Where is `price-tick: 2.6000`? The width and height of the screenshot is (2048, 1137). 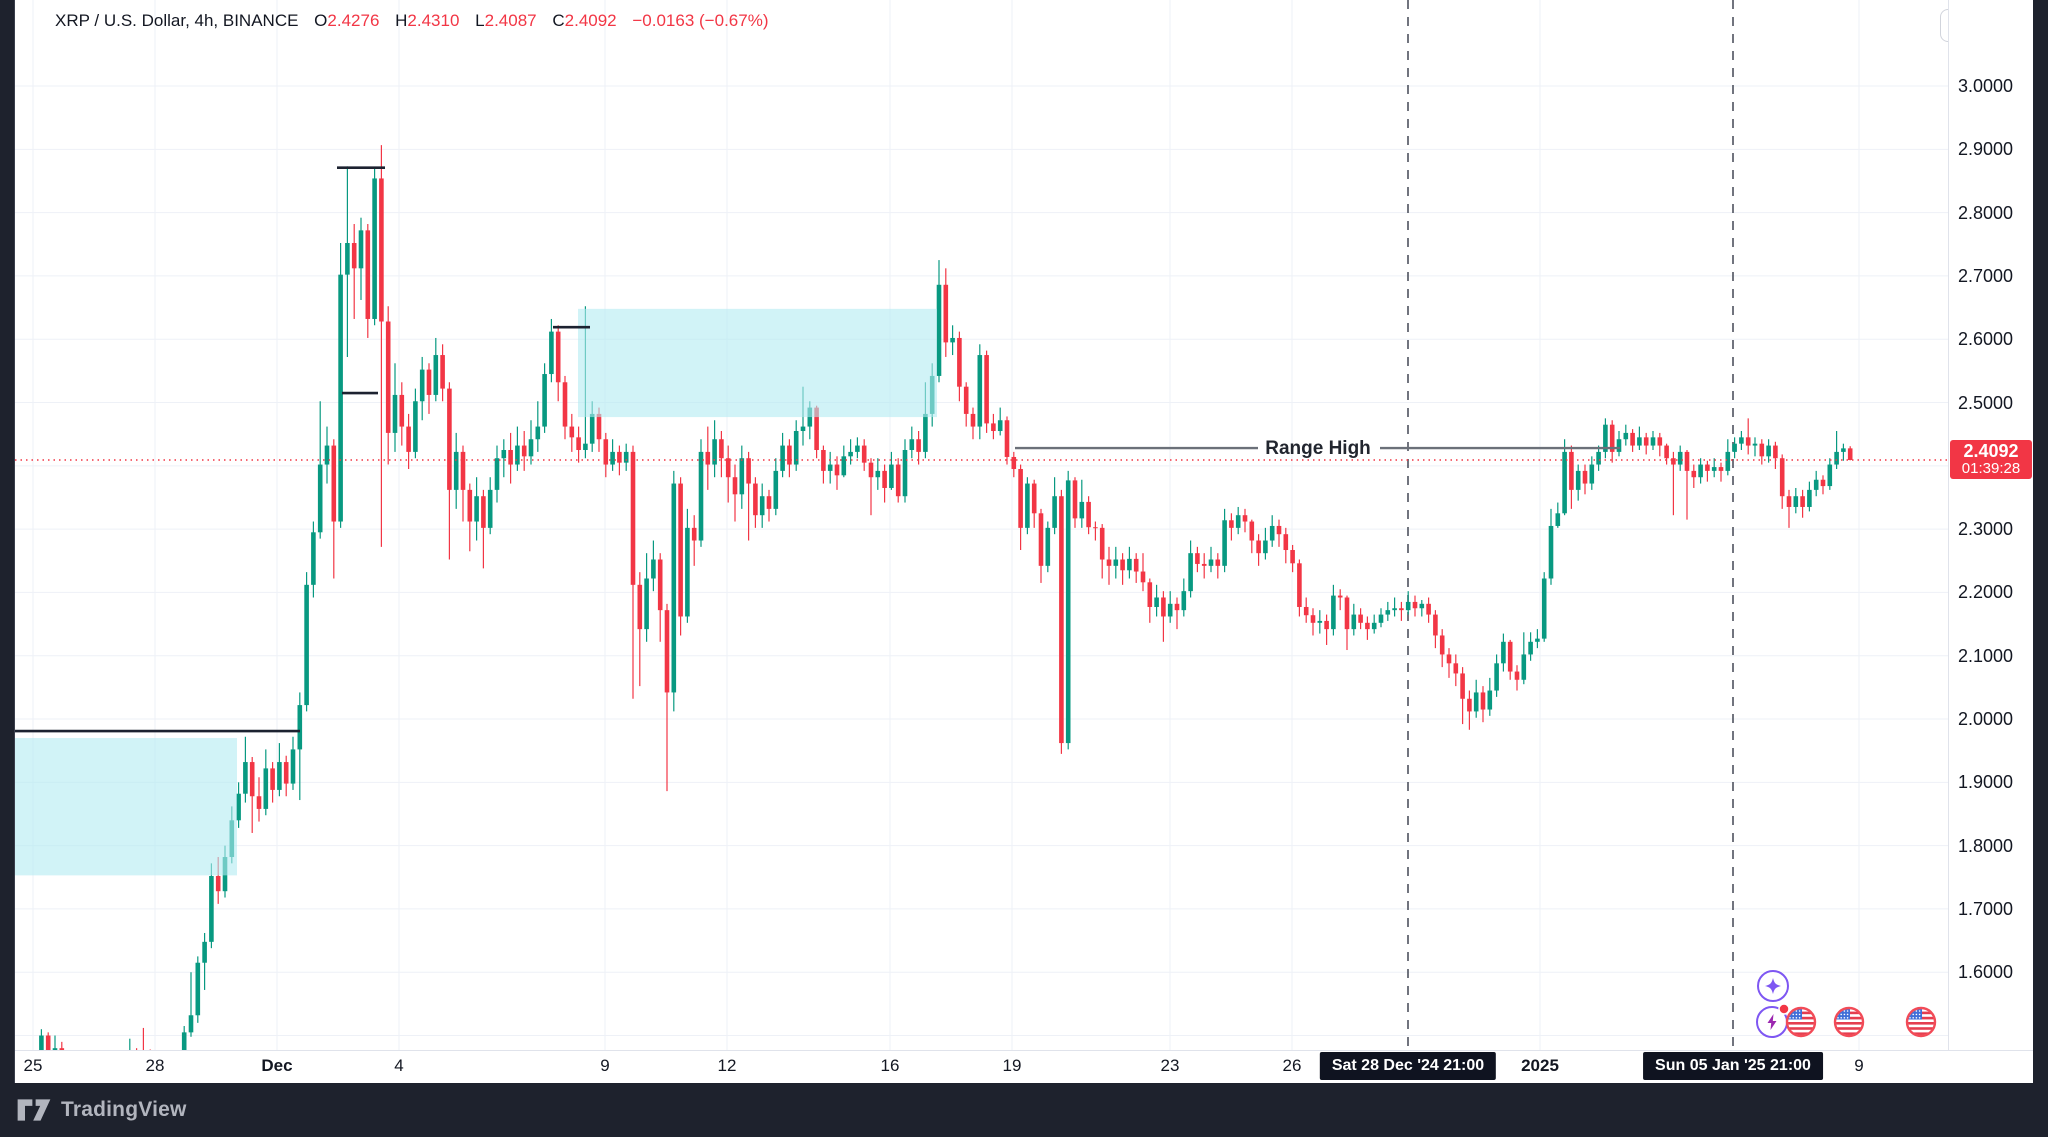
price-tick: 2.6000 is located at coordinates (1986, 339).